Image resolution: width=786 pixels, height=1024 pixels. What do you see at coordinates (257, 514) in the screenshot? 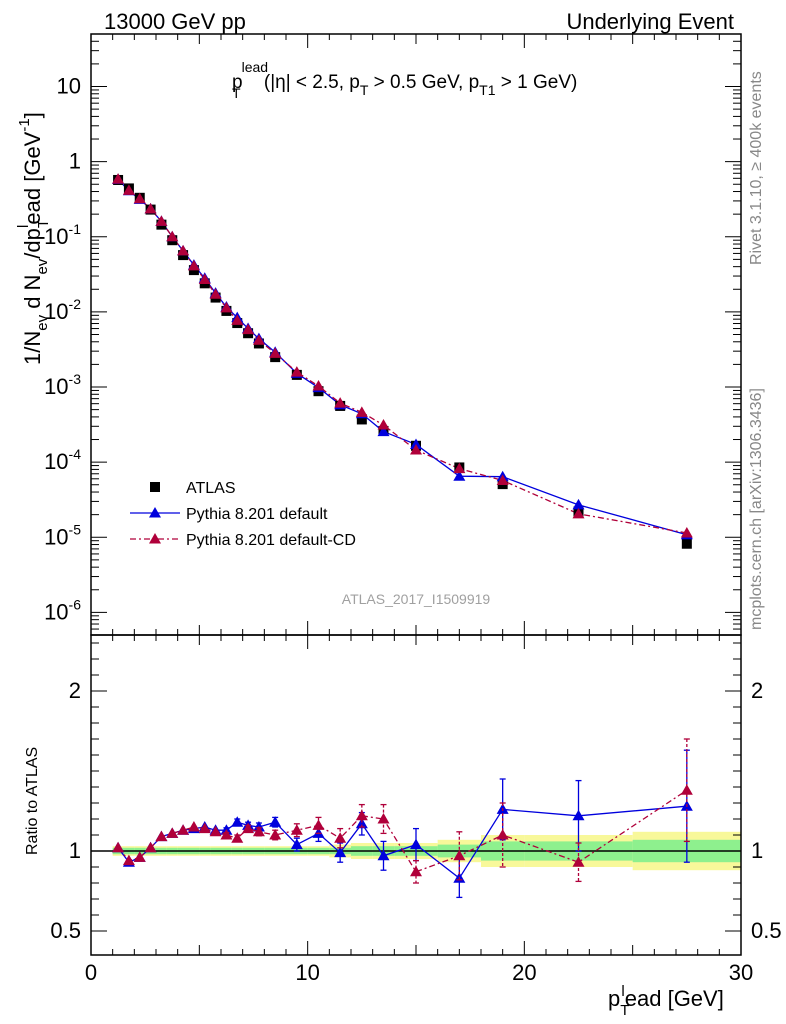
I see `legend-label-1: Pythia 8.201 default` at bounding box center [257, 514].